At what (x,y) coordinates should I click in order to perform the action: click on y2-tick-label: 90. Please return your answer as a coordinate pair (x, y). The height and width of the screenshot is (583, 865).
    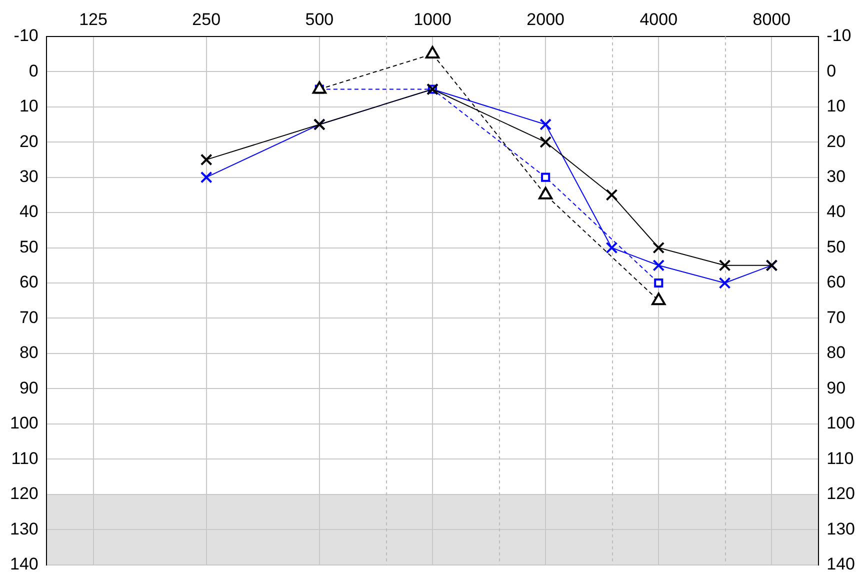
    Looking at the image, I should click on (836, 388).